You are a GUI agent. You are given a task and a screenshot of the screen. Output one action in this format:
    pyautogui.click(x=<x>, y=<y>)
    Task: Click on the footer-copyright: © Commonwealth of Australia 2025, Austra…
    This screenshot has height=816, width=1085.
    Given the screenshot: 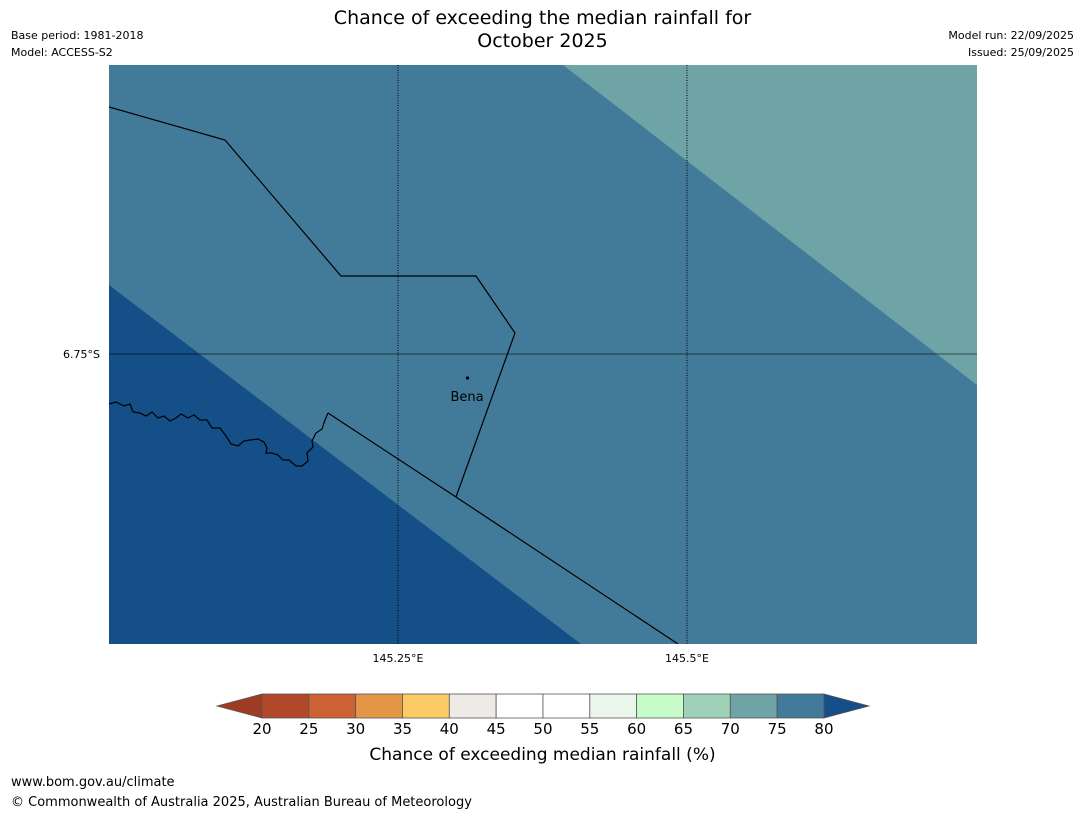 What is the action you would take?
    pyautogui.click(x=241, y=802)
    